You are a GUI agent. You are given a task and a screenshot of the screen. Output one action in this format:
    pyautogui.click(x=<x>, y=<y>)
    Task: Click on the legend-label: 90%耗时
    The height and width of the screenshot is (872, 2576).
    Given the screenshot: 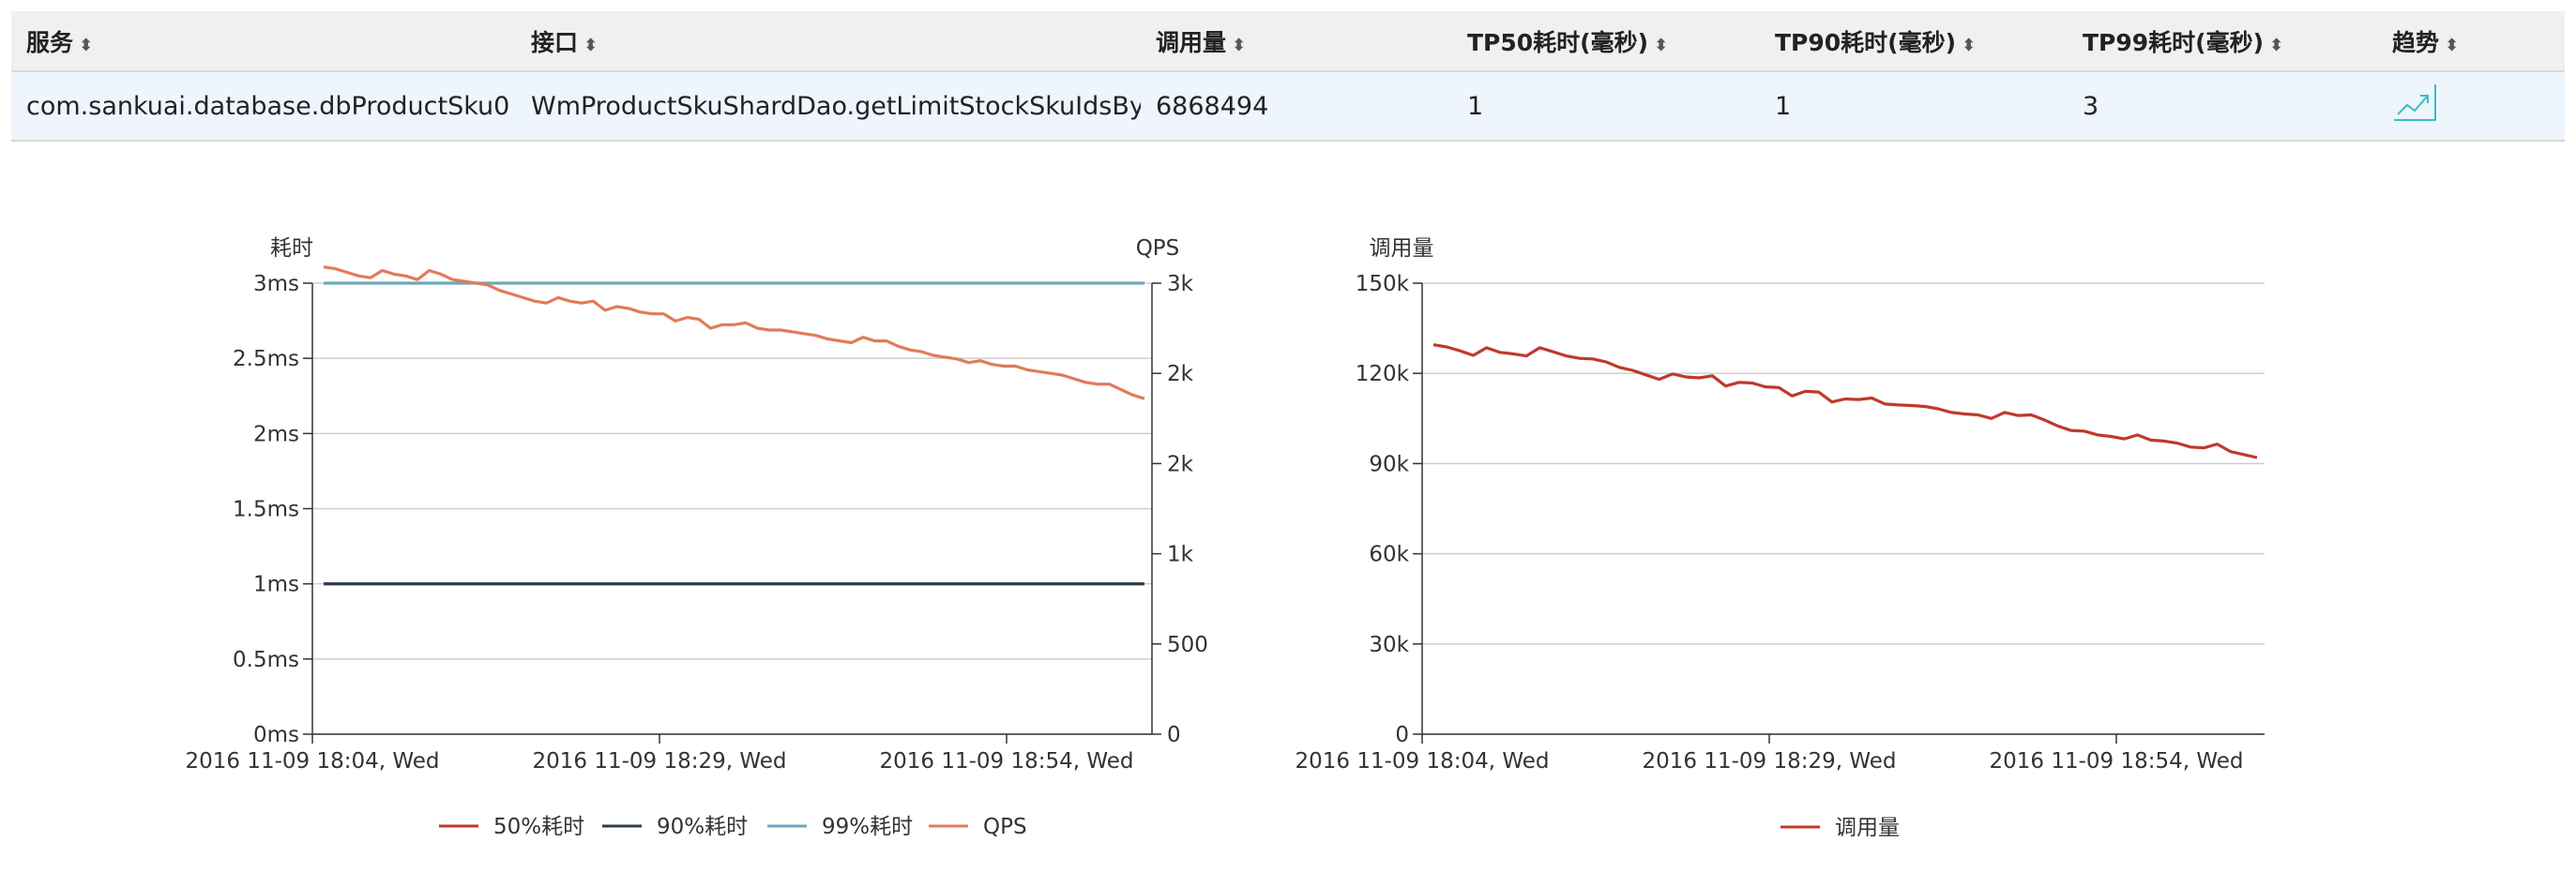 What is the action you would take?
    pyautogui.click(x=702, y=827)
    